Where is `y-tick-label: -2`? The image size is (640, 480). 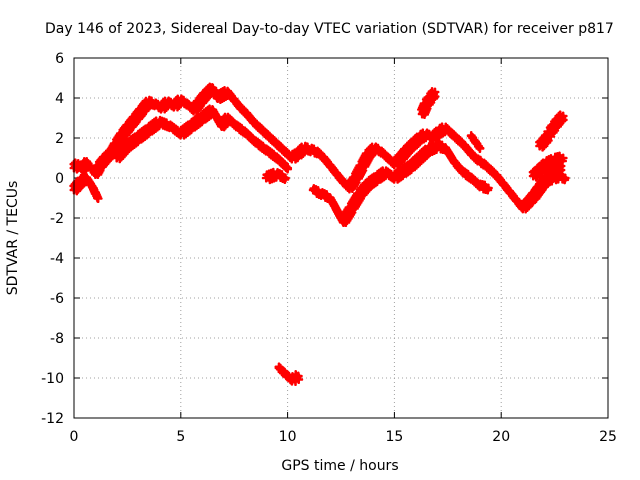 y-tick-label: -2 is located at coordinates (57, 219).